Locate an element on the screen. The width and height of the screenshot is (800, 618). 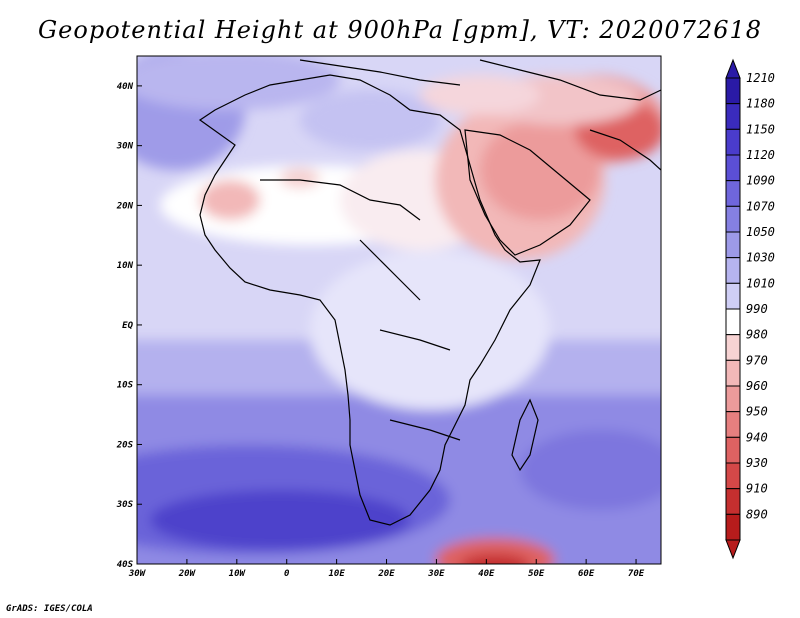
colorbar-label: 1010 is located at coordinates (760, 283).